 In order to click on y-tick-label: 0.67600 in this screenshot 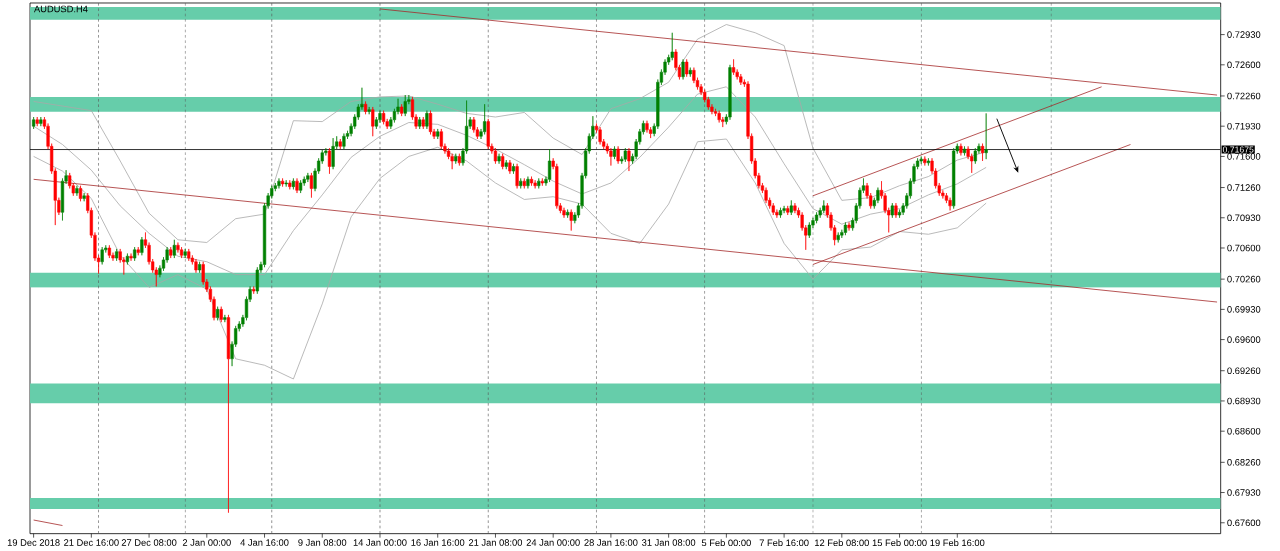, I will do `click(1244, 523)`.